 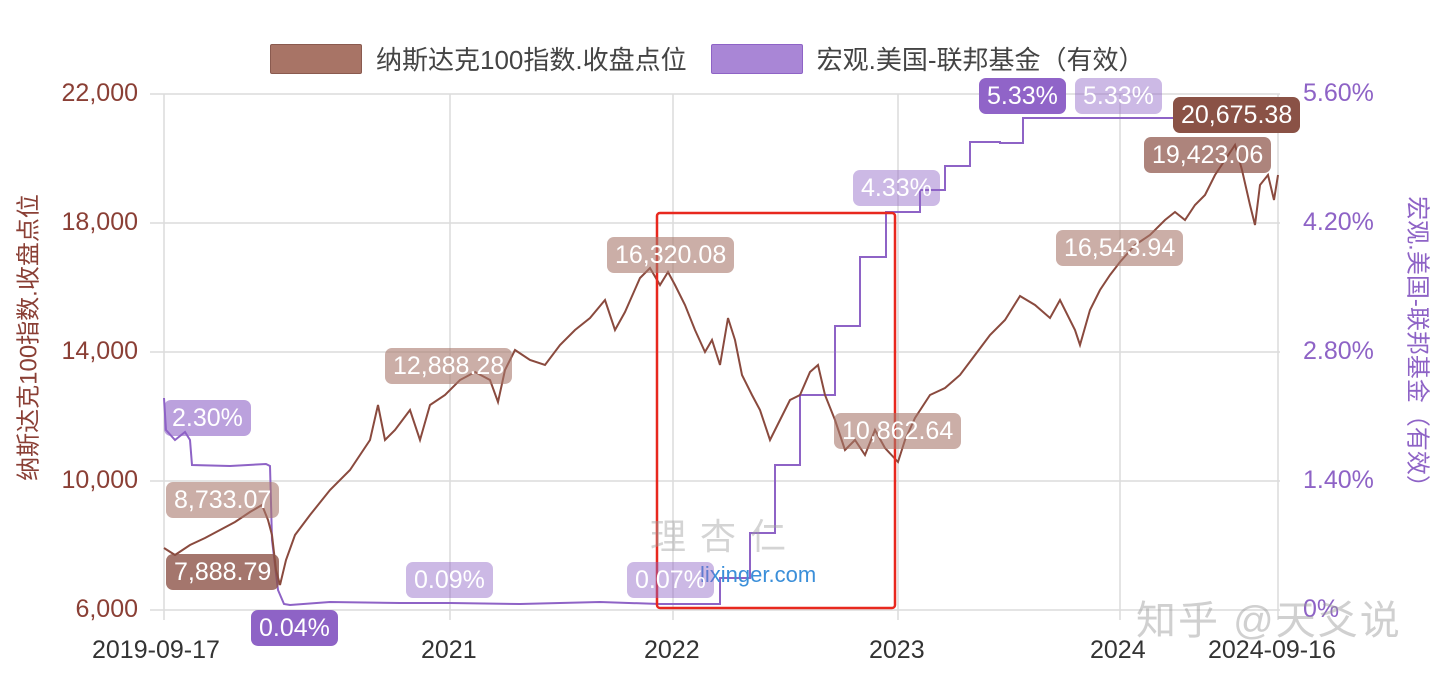 I want to click on ndx-label: 16,320.08, so click(x=671, y=255).